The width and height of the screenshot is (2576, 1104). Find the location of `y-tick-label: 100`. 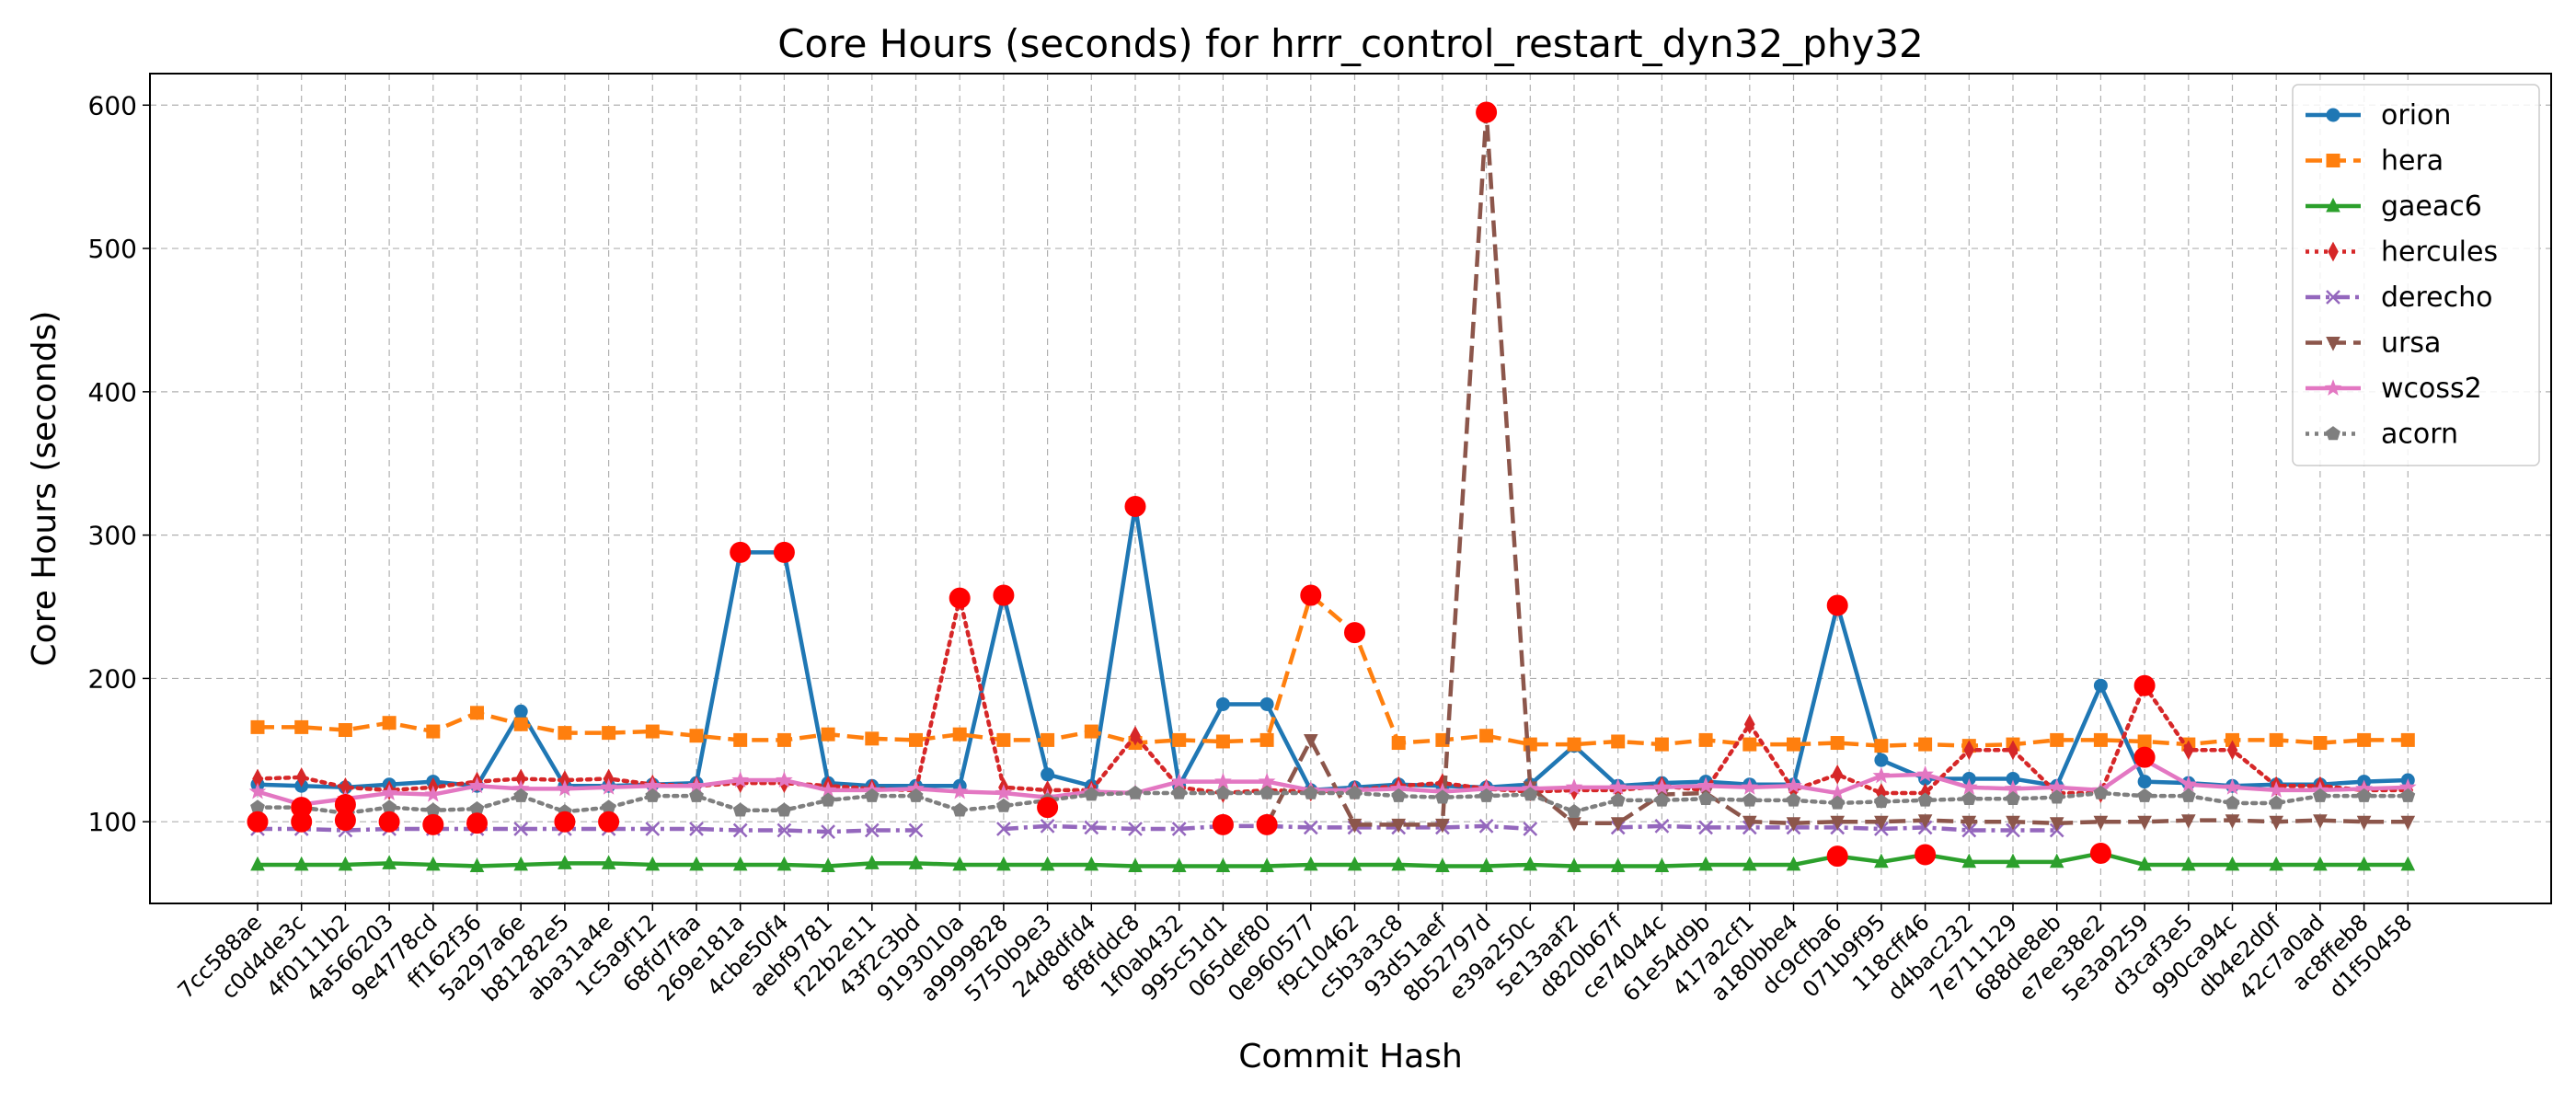

y-tick-label: 100 is located at coordinates (112, 822).